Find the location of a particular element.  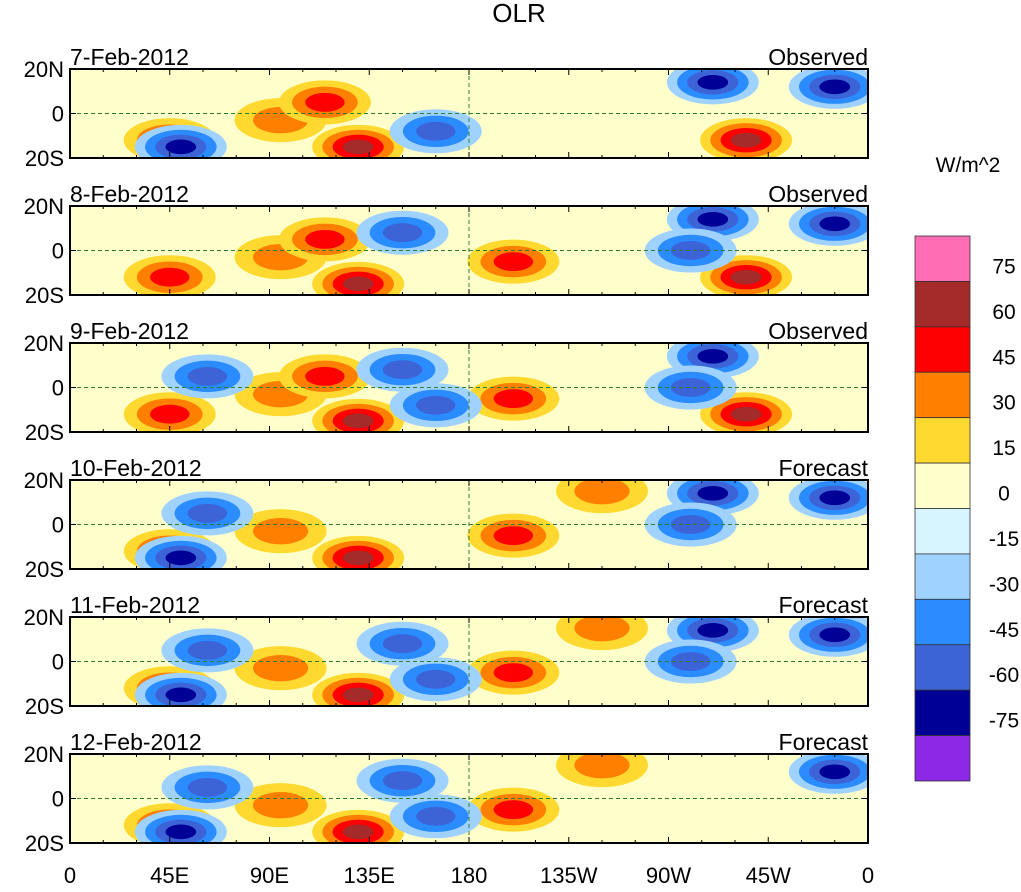

colorbar-units-label: W/m^2 is located at coordinates (968, 165).